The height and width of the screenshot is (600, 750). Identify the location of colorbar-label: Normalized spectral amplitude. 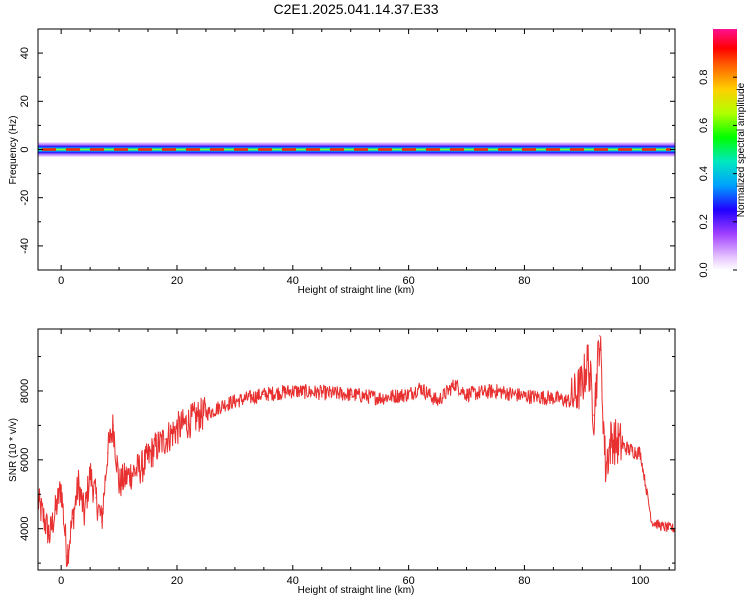
(741, 149).